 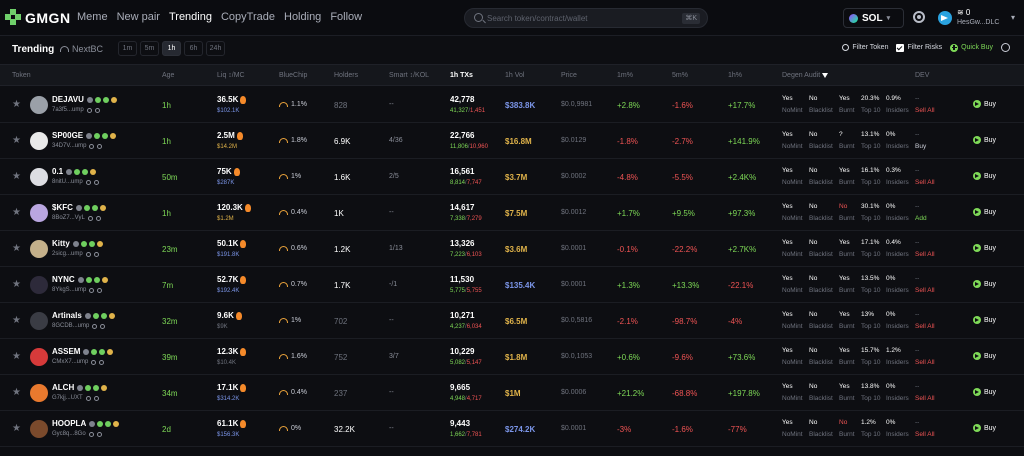 What do you see at coordinates (80, 387) in the screenshot?
I see `token-name: ALCH` at bounding box center [80, 387].